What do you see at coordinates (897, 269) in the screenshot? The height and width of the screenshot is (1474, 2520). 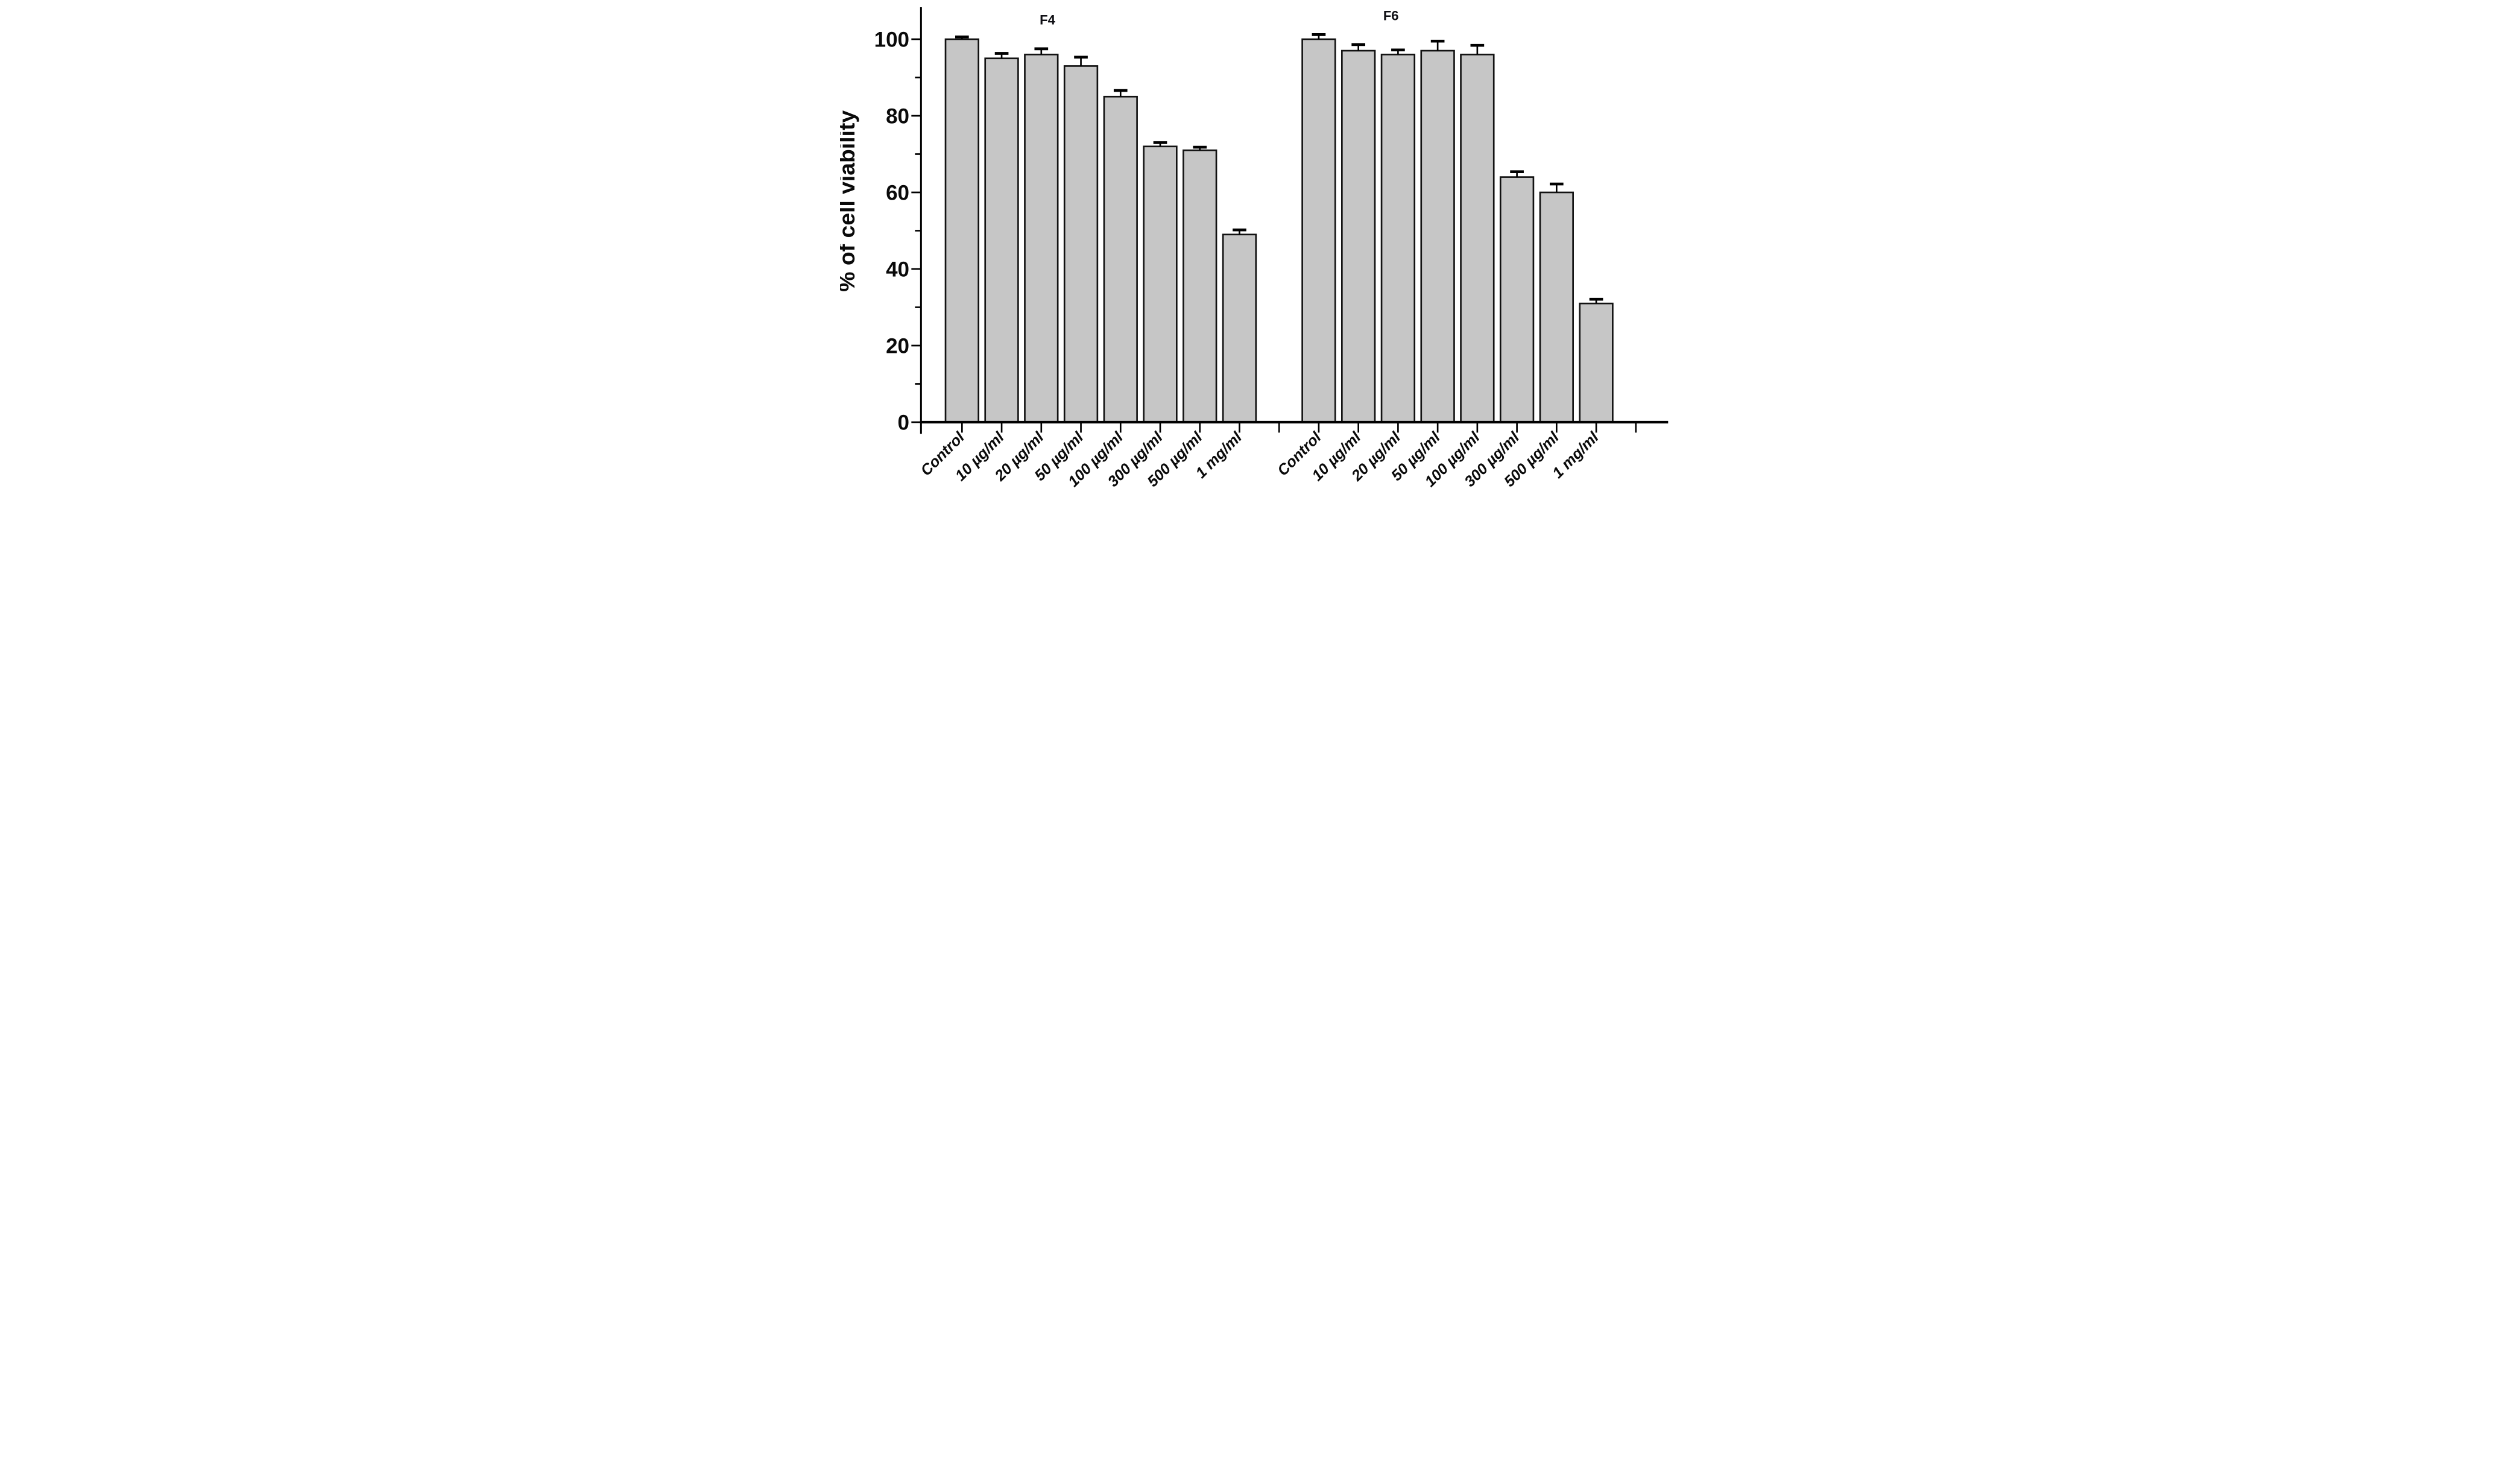 I see `y-tick-label: 40` at bounding box center [897, 269].